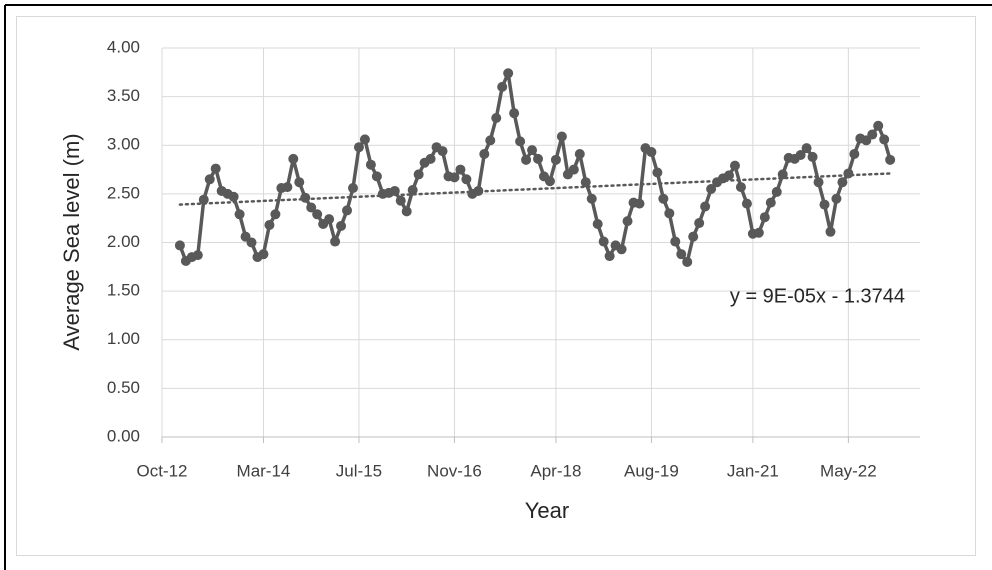 This screenshot has height=570, width=992. I want to click on x-tick-label: Jul-15, so click(359, 470).